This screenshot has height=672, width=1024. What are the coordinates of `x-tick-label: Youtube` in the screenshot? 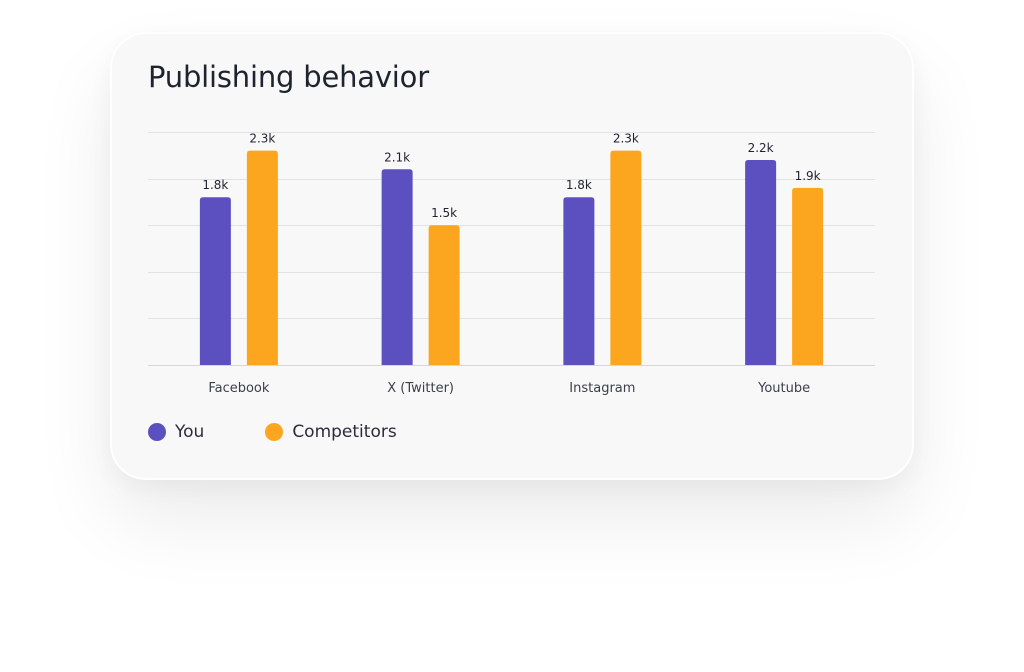 It's located at (783, 388).